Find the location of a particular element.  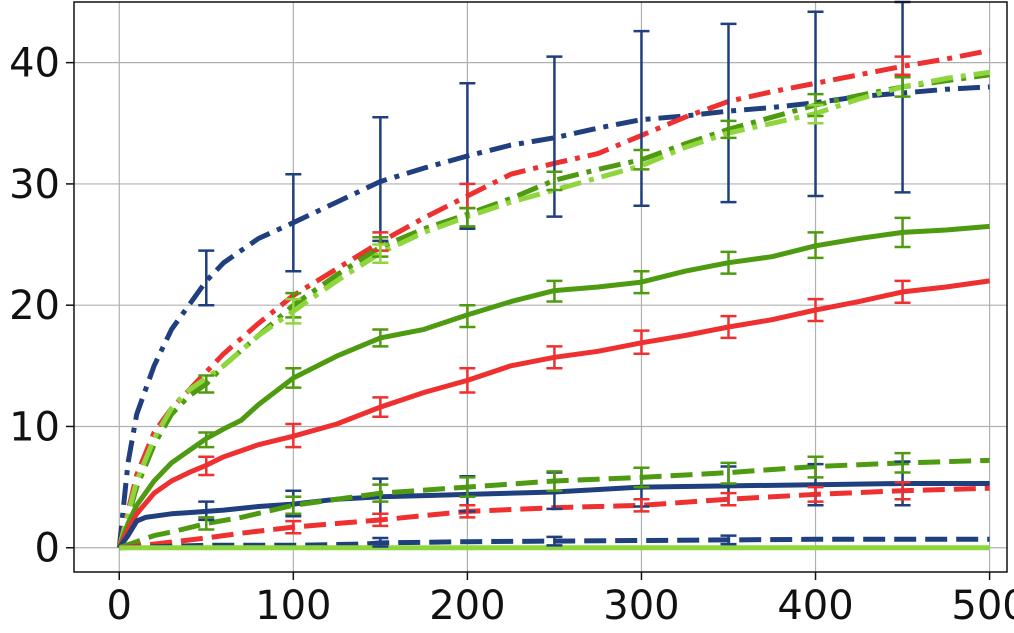

x-tick-label: 200 is located at coordinates (467, 606).